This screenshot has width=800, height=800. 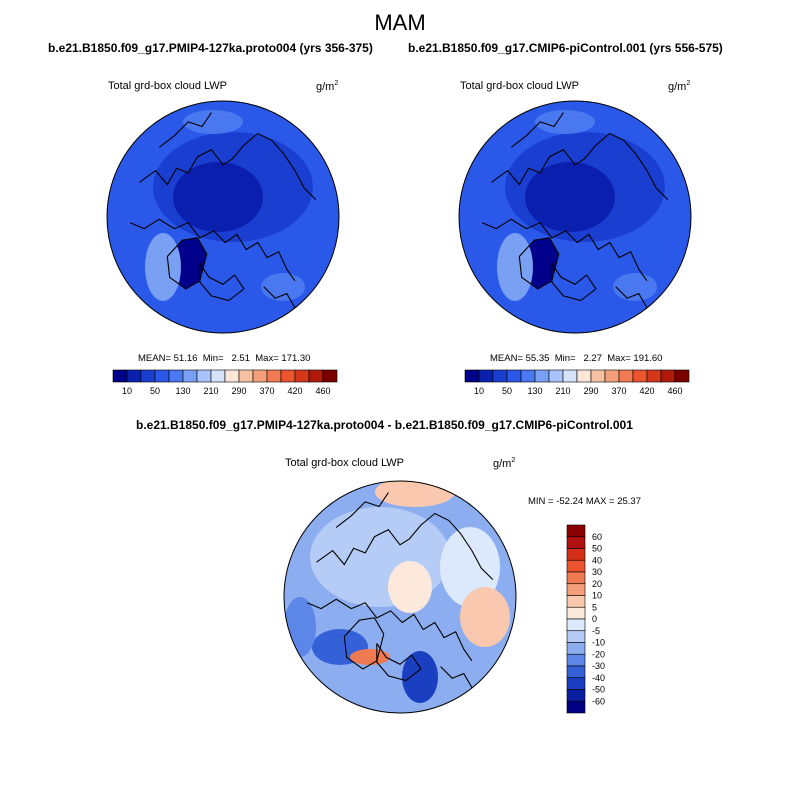 I want to click on colorbar-label: 60, so click(x=597, y=537).